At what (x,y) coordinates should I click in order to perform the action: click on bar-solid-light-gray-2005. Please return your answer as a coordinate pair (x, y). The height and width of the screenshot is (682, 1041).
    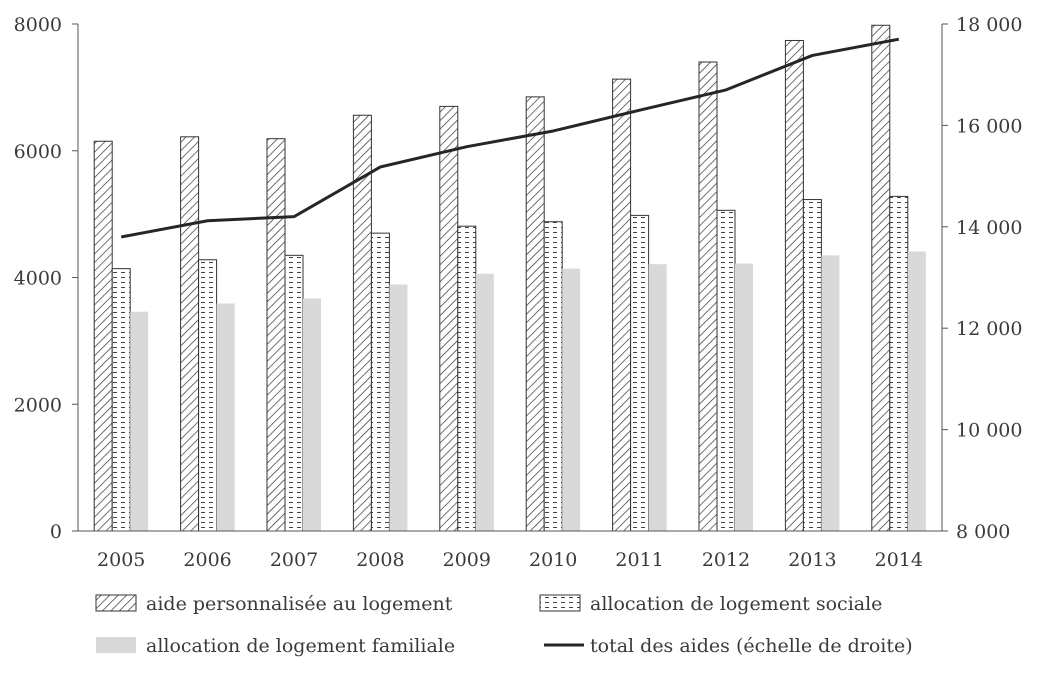
    Looking at the image, I should click on (139, 421).